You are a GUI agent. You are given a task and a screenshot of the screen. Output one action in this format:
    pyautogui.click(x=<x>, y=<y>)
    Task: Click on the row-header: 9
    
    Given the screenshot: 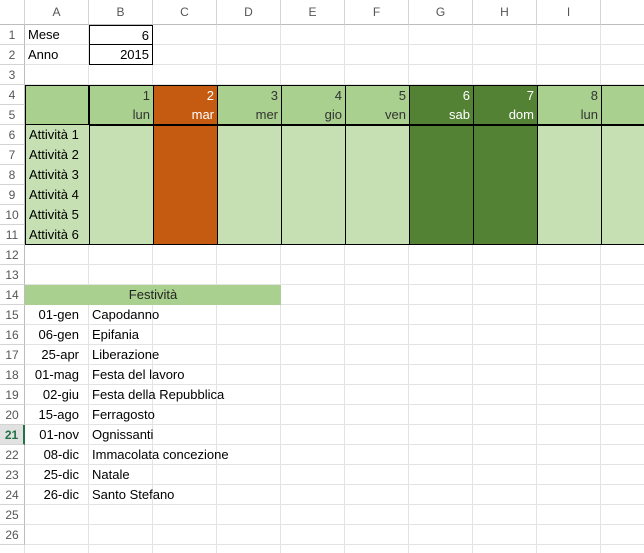 What is the action you would take?
    pyautogui.click(x=12, y=195)
    